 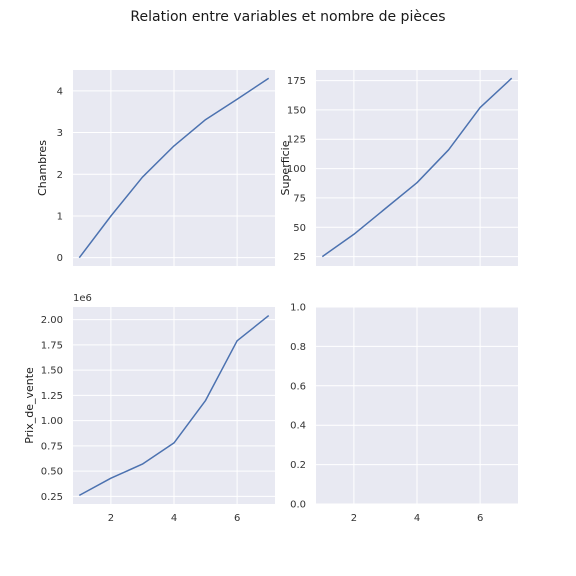 What do you see at coordinates (52, 396) in the screenshot?
I see `y-tick-label: 1.25` at bounding box center [52, 396].